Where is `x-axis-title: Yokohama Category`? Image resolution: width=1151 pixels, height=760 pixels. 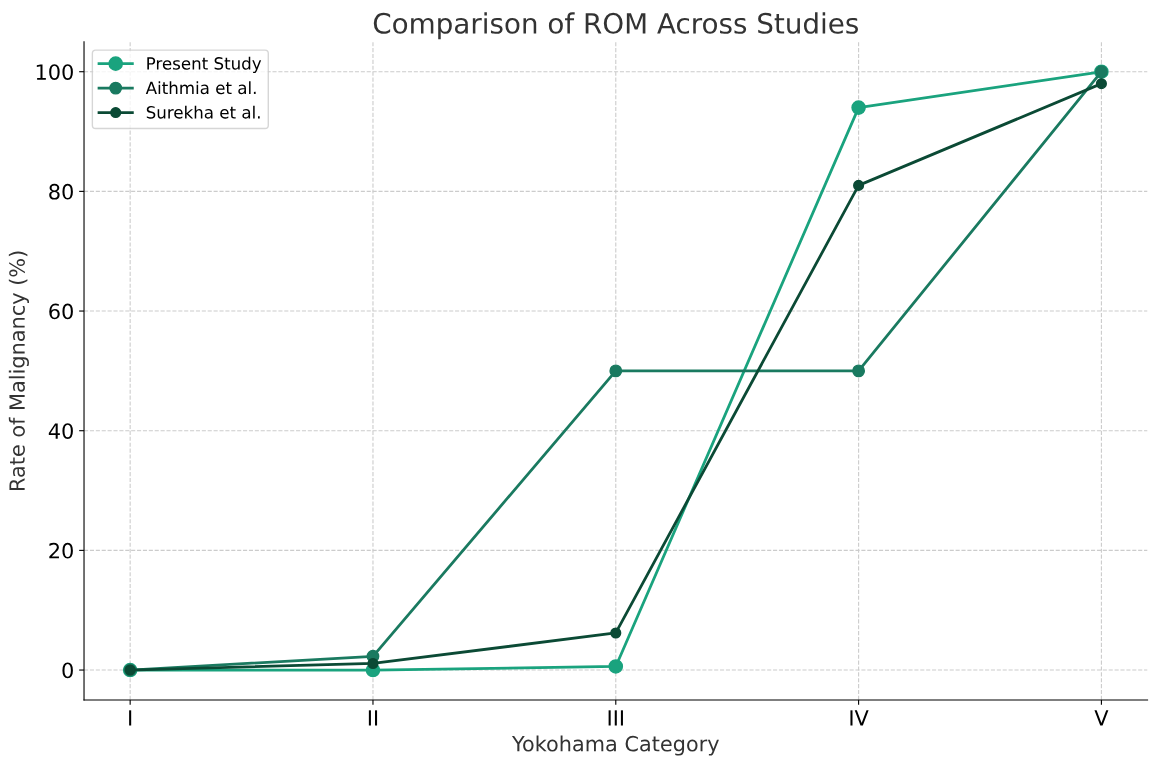
x-axis-title: Yokohama Category is located at coordinates (615, 745).